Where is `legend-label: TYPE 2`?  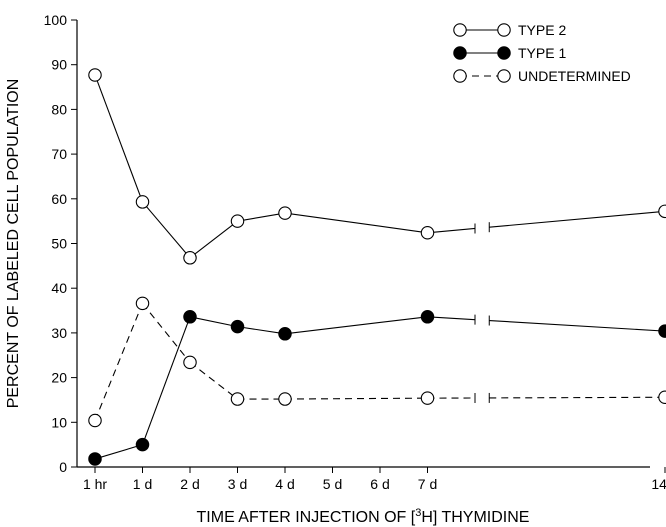
legend-label: TYPE 2 is located at coordinates (542, 30).